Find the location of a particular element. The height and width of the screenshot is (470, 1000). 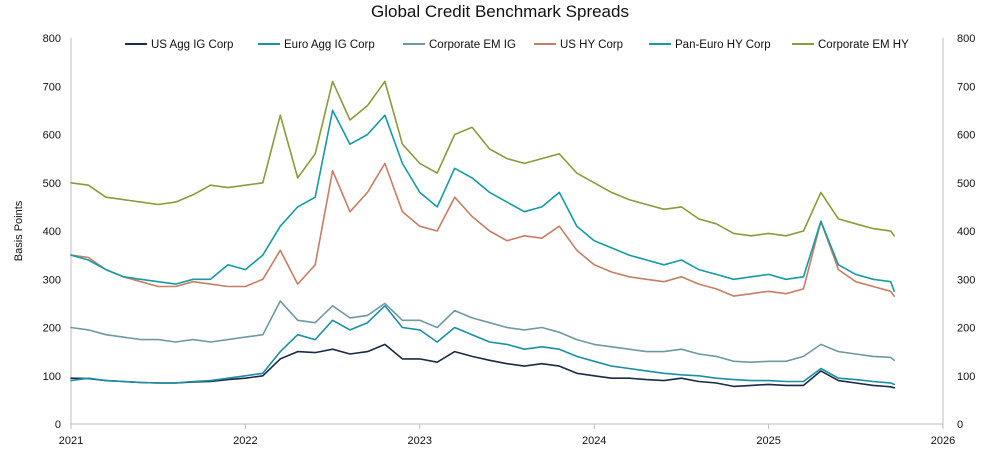

legend-label: US HY Corp is located at coordinates (591, 45).